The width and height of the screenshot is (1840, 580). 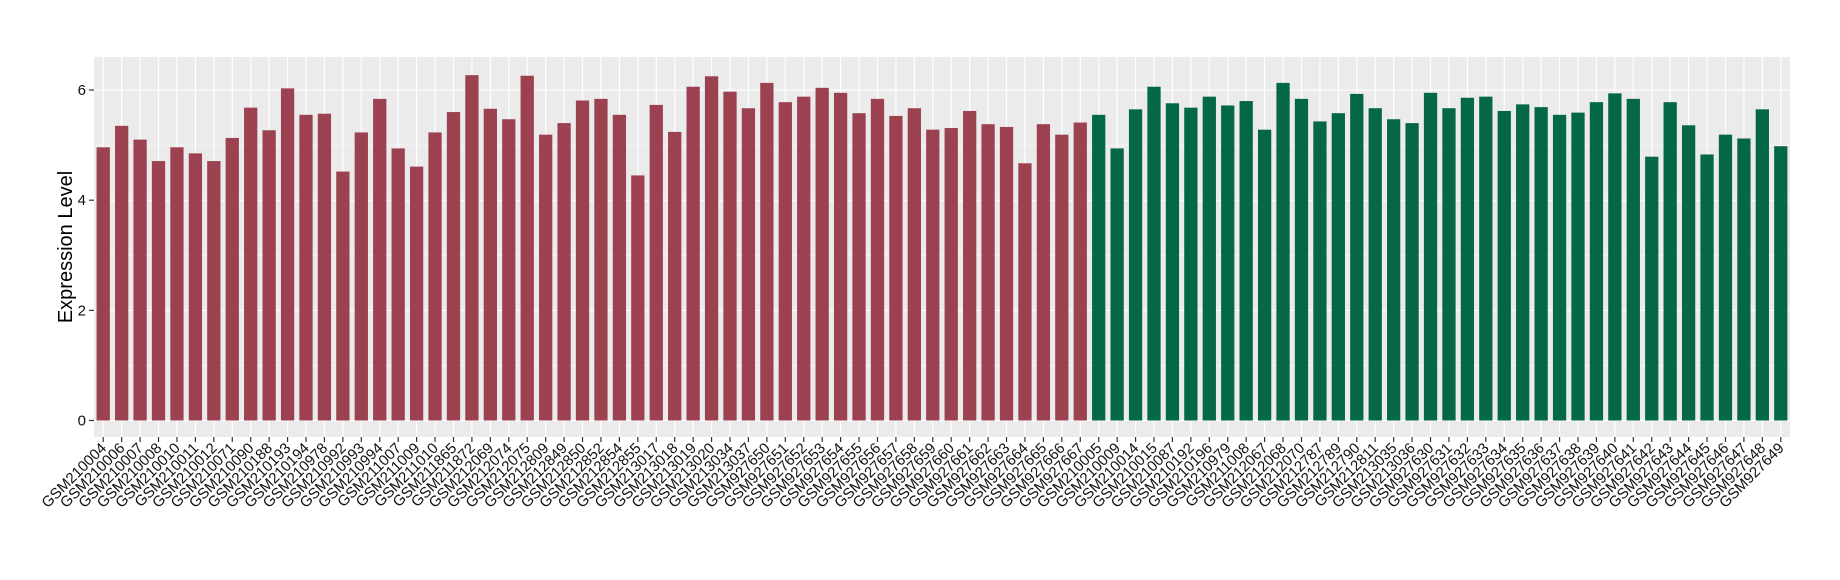 What do you see at coordinates (232, 279) in the screenshot?
I see `bar-GSM210071` at bounding box center [232, 279].